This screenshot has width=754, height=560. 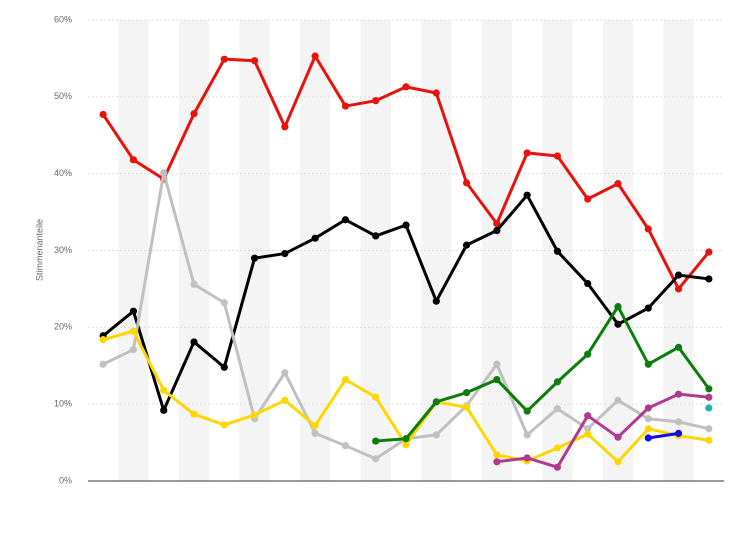 I want to click on y-tick-label: 10%, so click(x=63, y=404).